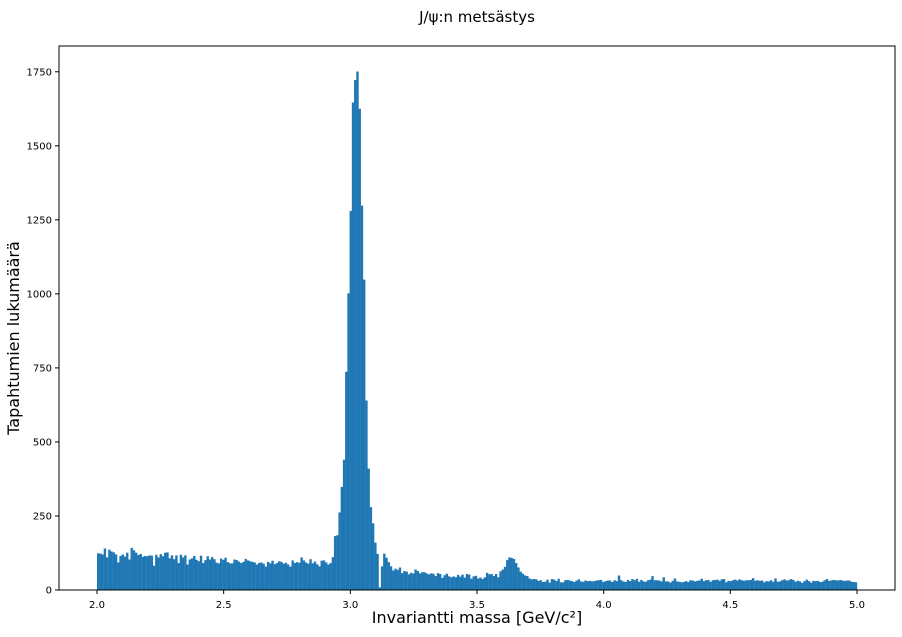  Describe the element at coordinates (39, 294) in the screenshot. I see `y-tick-label: 1000` at that location.